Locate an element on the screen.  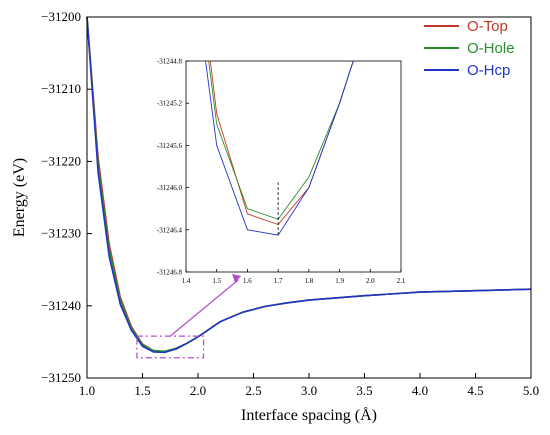
inset-y-tick-label: -31246.8 is located at coordinates (170, 273).